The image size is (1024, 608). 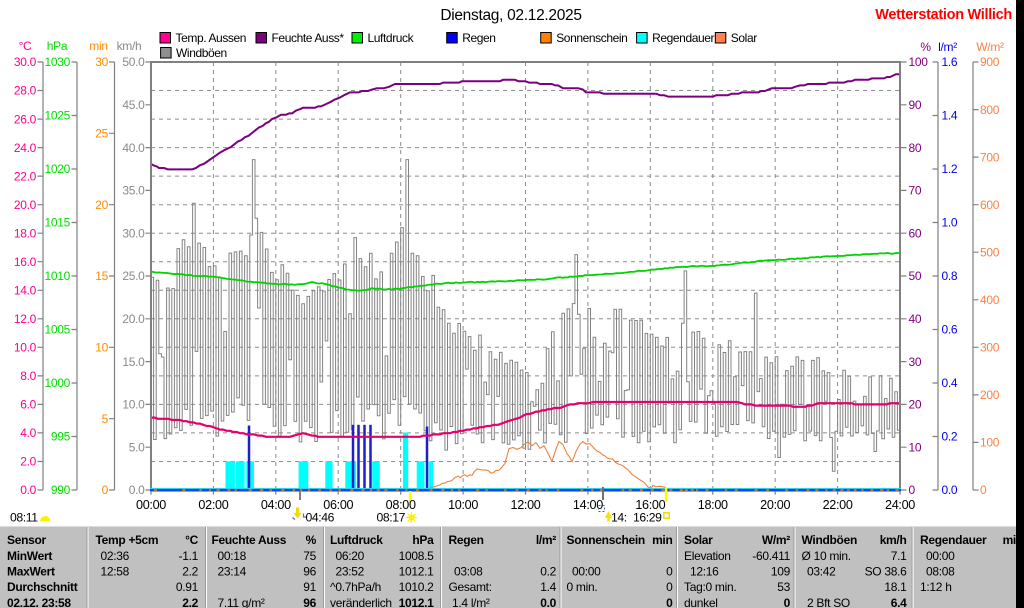 I want to click on svg-text: 96, so click(x=309, y=602).